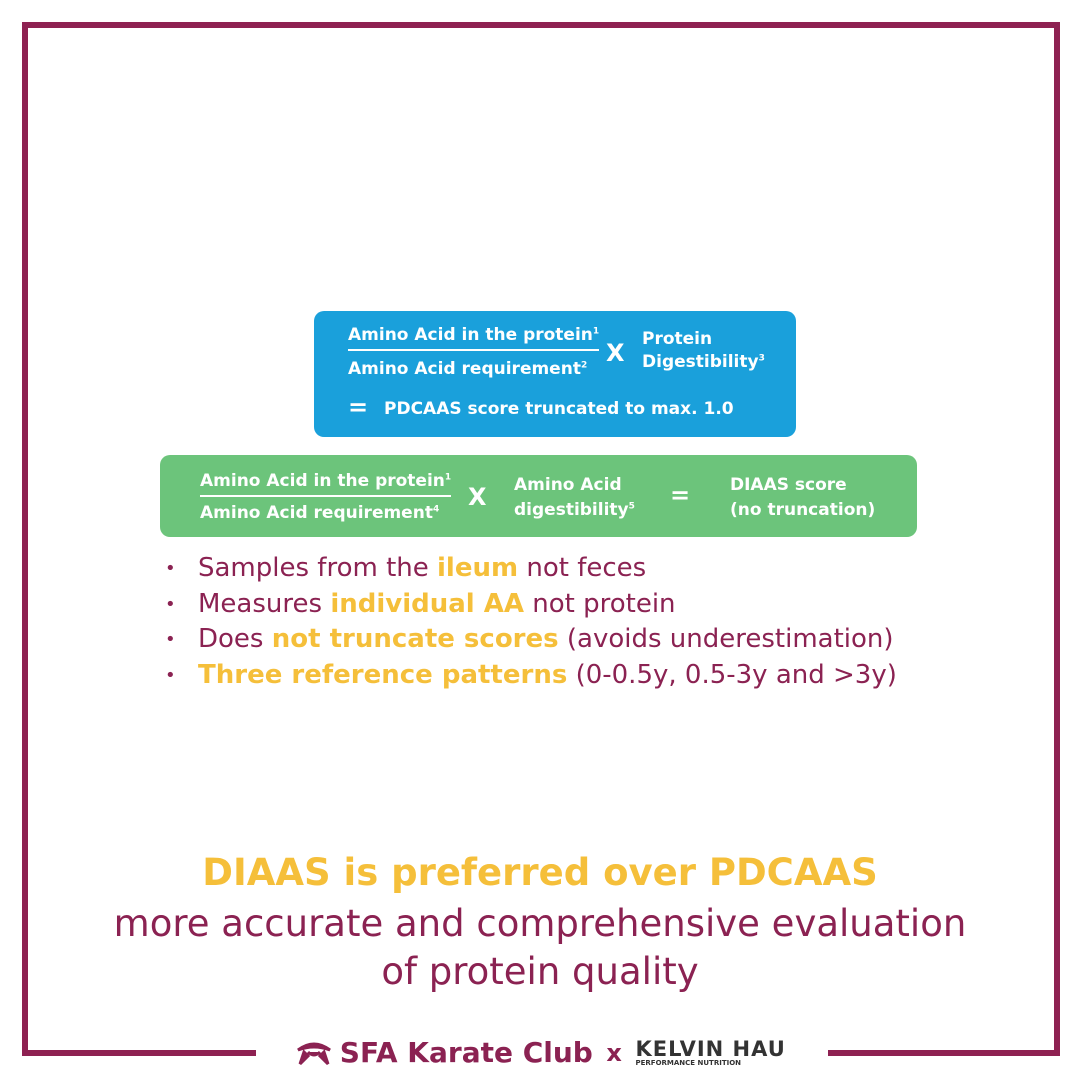  What do you see at coordinates (710, 1048) in the screenshot?
I see `partner-name: KELVIN HAU` at bounding box center [710, 1048].